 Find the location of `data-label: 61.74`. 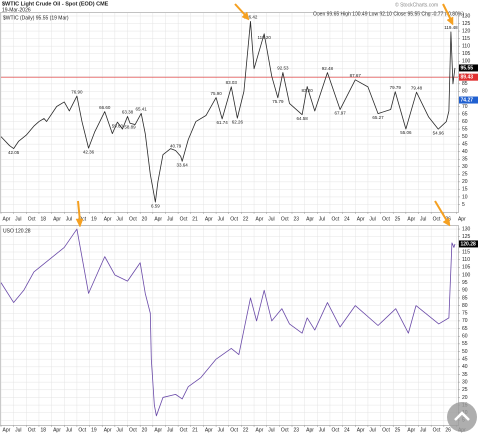

data-label: 61.74 is located at coordinates (223, 122).